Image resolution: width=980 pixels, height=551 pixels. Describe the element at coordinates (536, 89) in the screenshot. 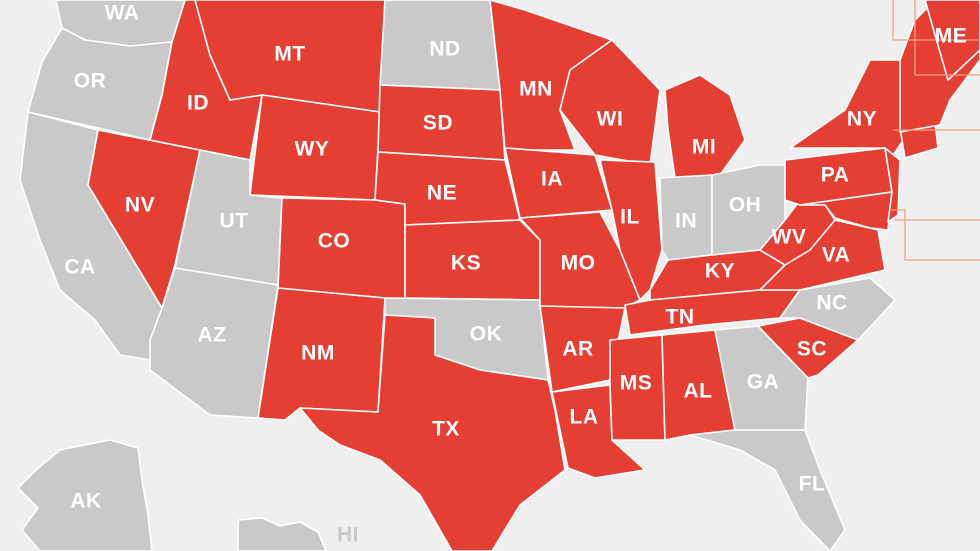

I see `state-label-MN: MN` at that location.